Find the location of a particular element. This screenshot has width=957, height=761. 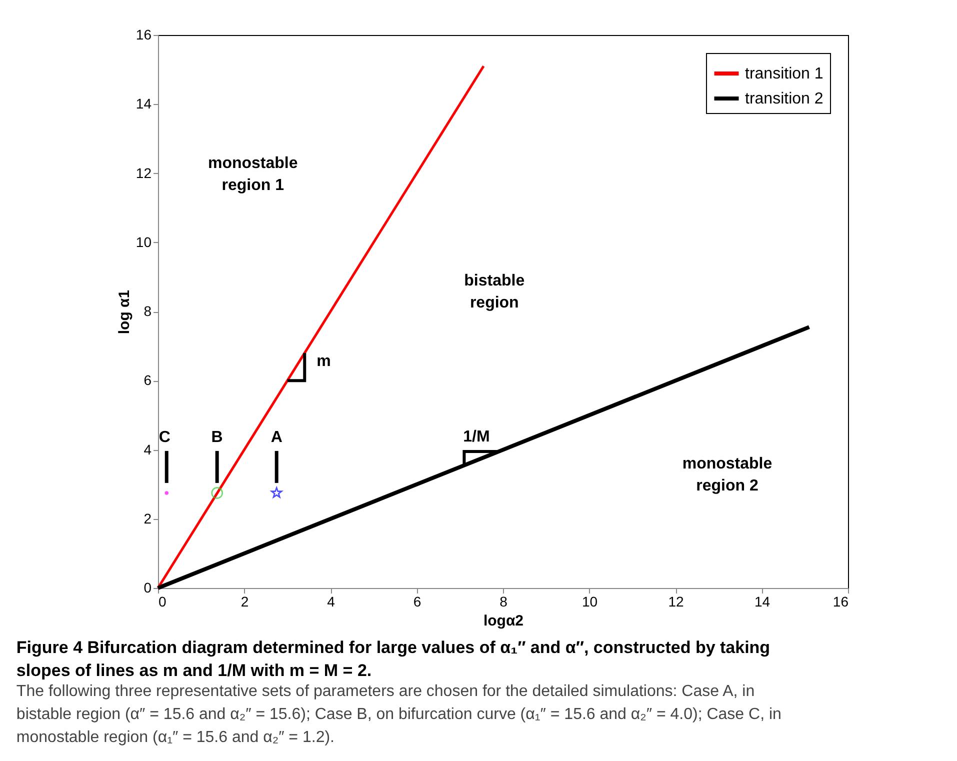

y-tick-label: 12 is located at coordinates (144, 172).